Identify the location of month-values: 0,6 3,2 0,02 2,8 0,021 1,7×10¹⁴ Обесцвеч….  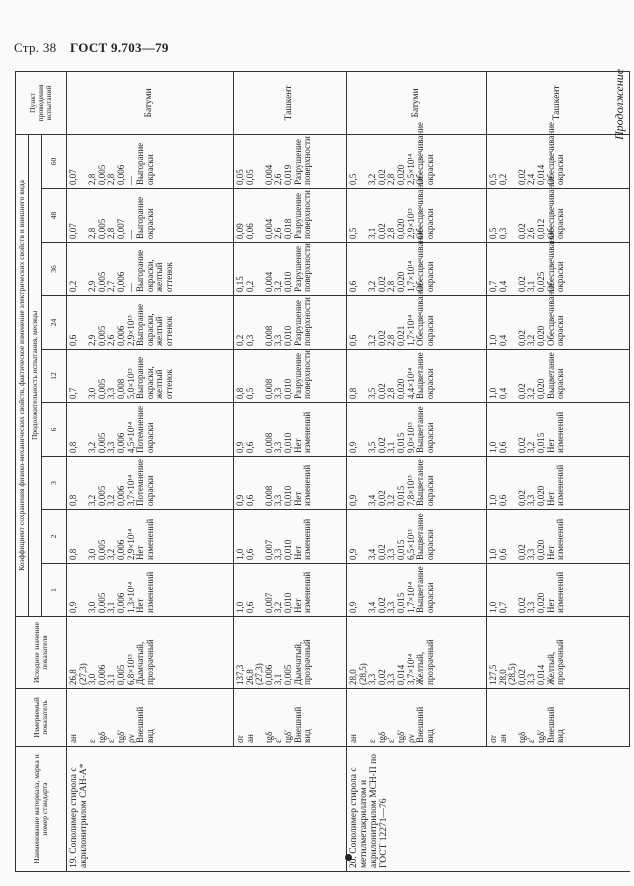
(416, 316).